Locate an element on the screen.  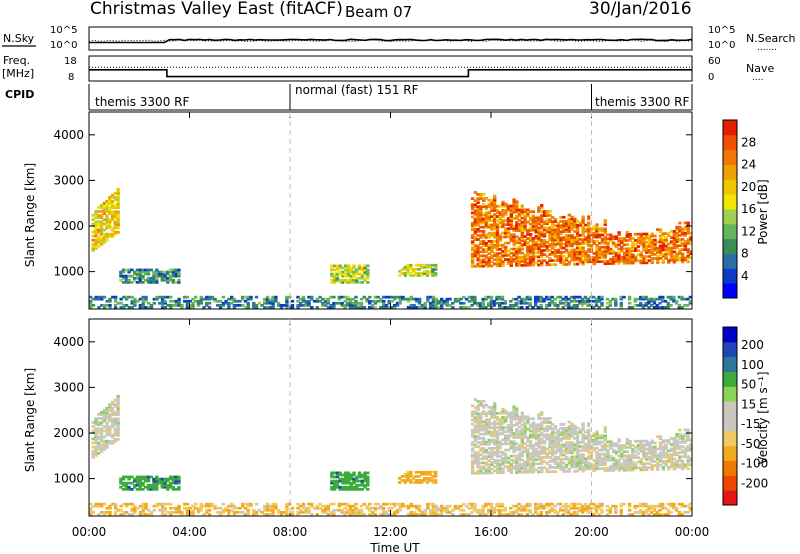
x-tick-label: 20:00 is located at coordinates (591, 532).